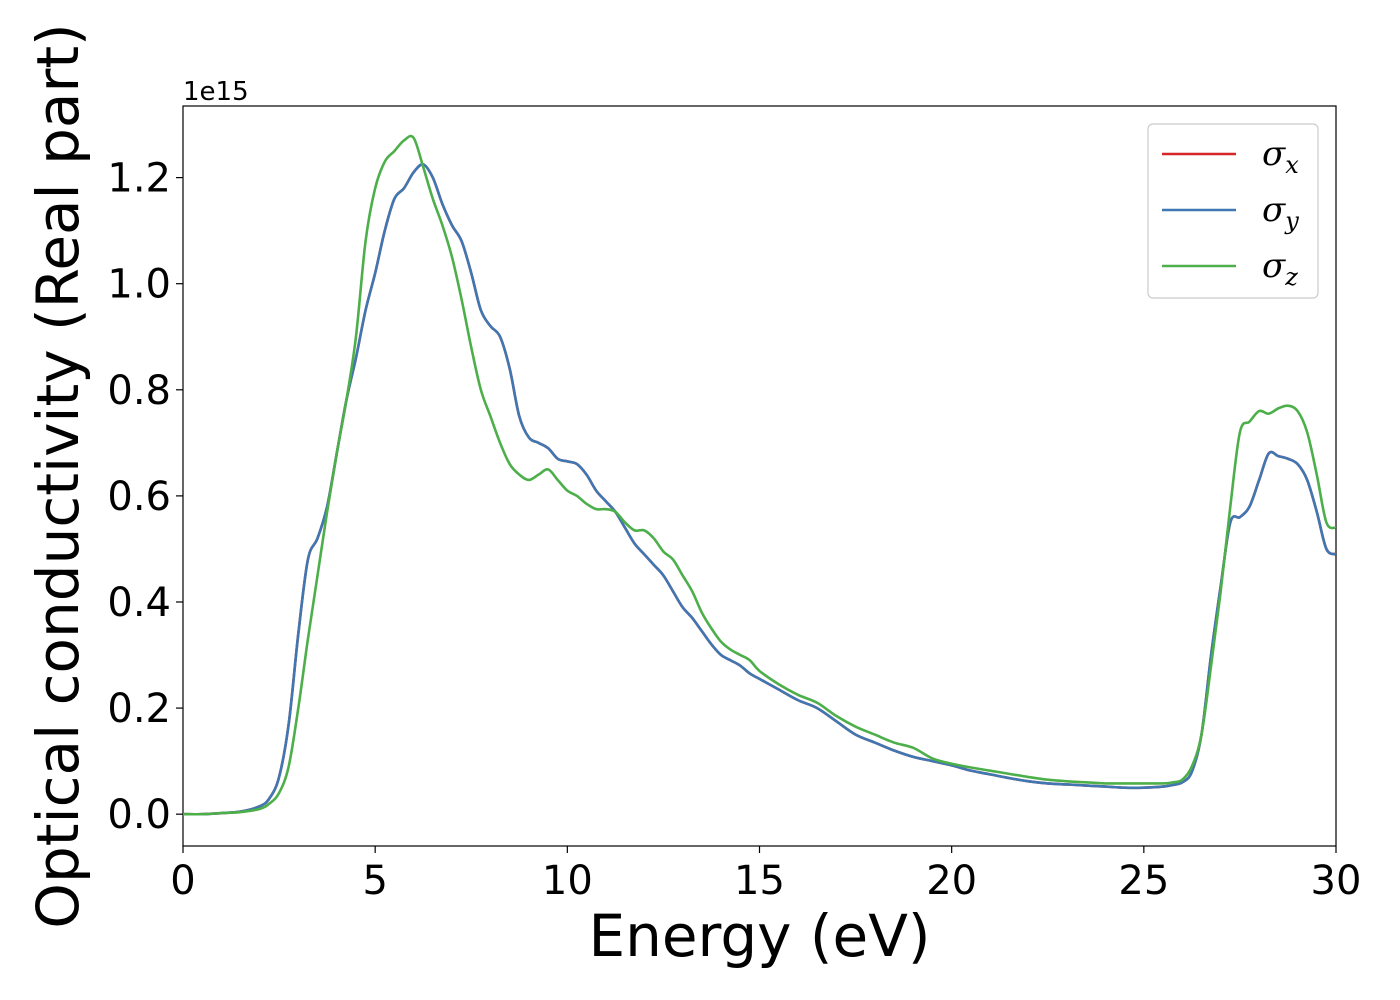  What do you see at coordinates (759, 881) in the screenshot?
I see `x-tick-label: 15` at bounding box center [759, 881].